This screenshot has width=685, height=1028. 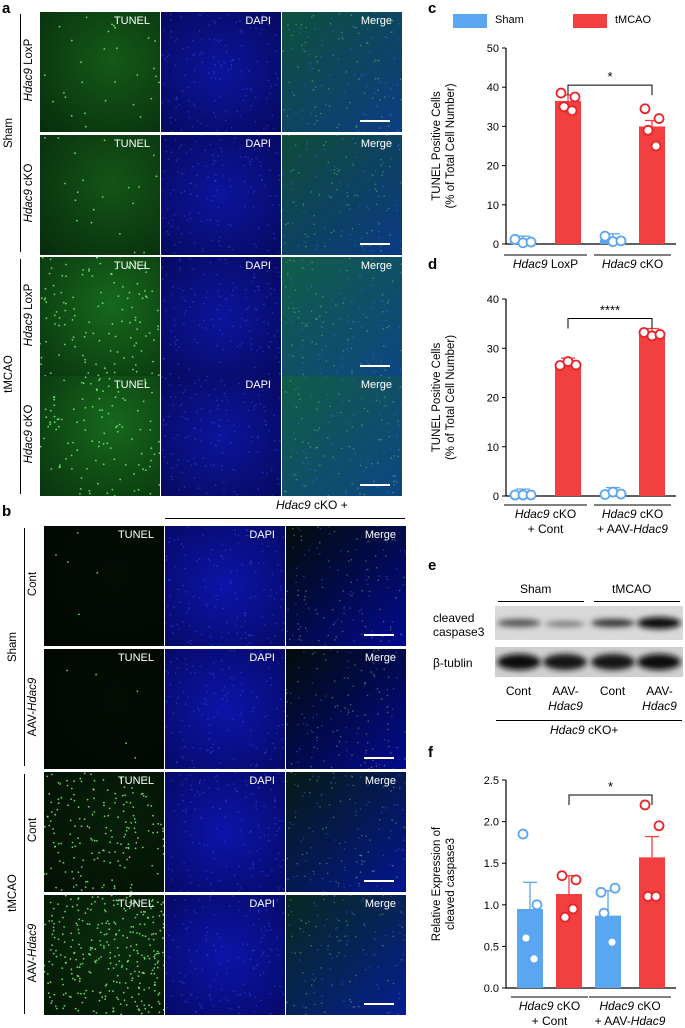 What do you see at coordinates (131, 144) in the screenshot?
I see `a-tile-label-tunel: TUNEL` at bounding box center [131, 144].